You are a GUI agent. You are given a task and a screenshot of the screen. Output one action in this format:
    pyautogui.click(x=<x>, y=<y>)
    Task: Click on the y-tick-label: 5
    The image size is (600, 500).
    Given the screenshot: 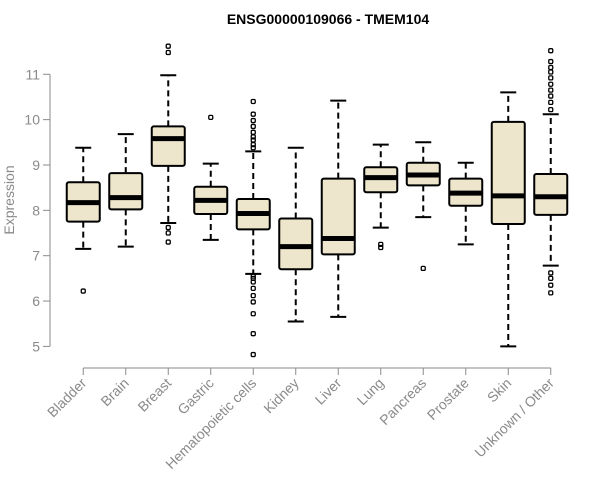 What is the action you would take?
    pyautogui.click(x=36, y=346)
    